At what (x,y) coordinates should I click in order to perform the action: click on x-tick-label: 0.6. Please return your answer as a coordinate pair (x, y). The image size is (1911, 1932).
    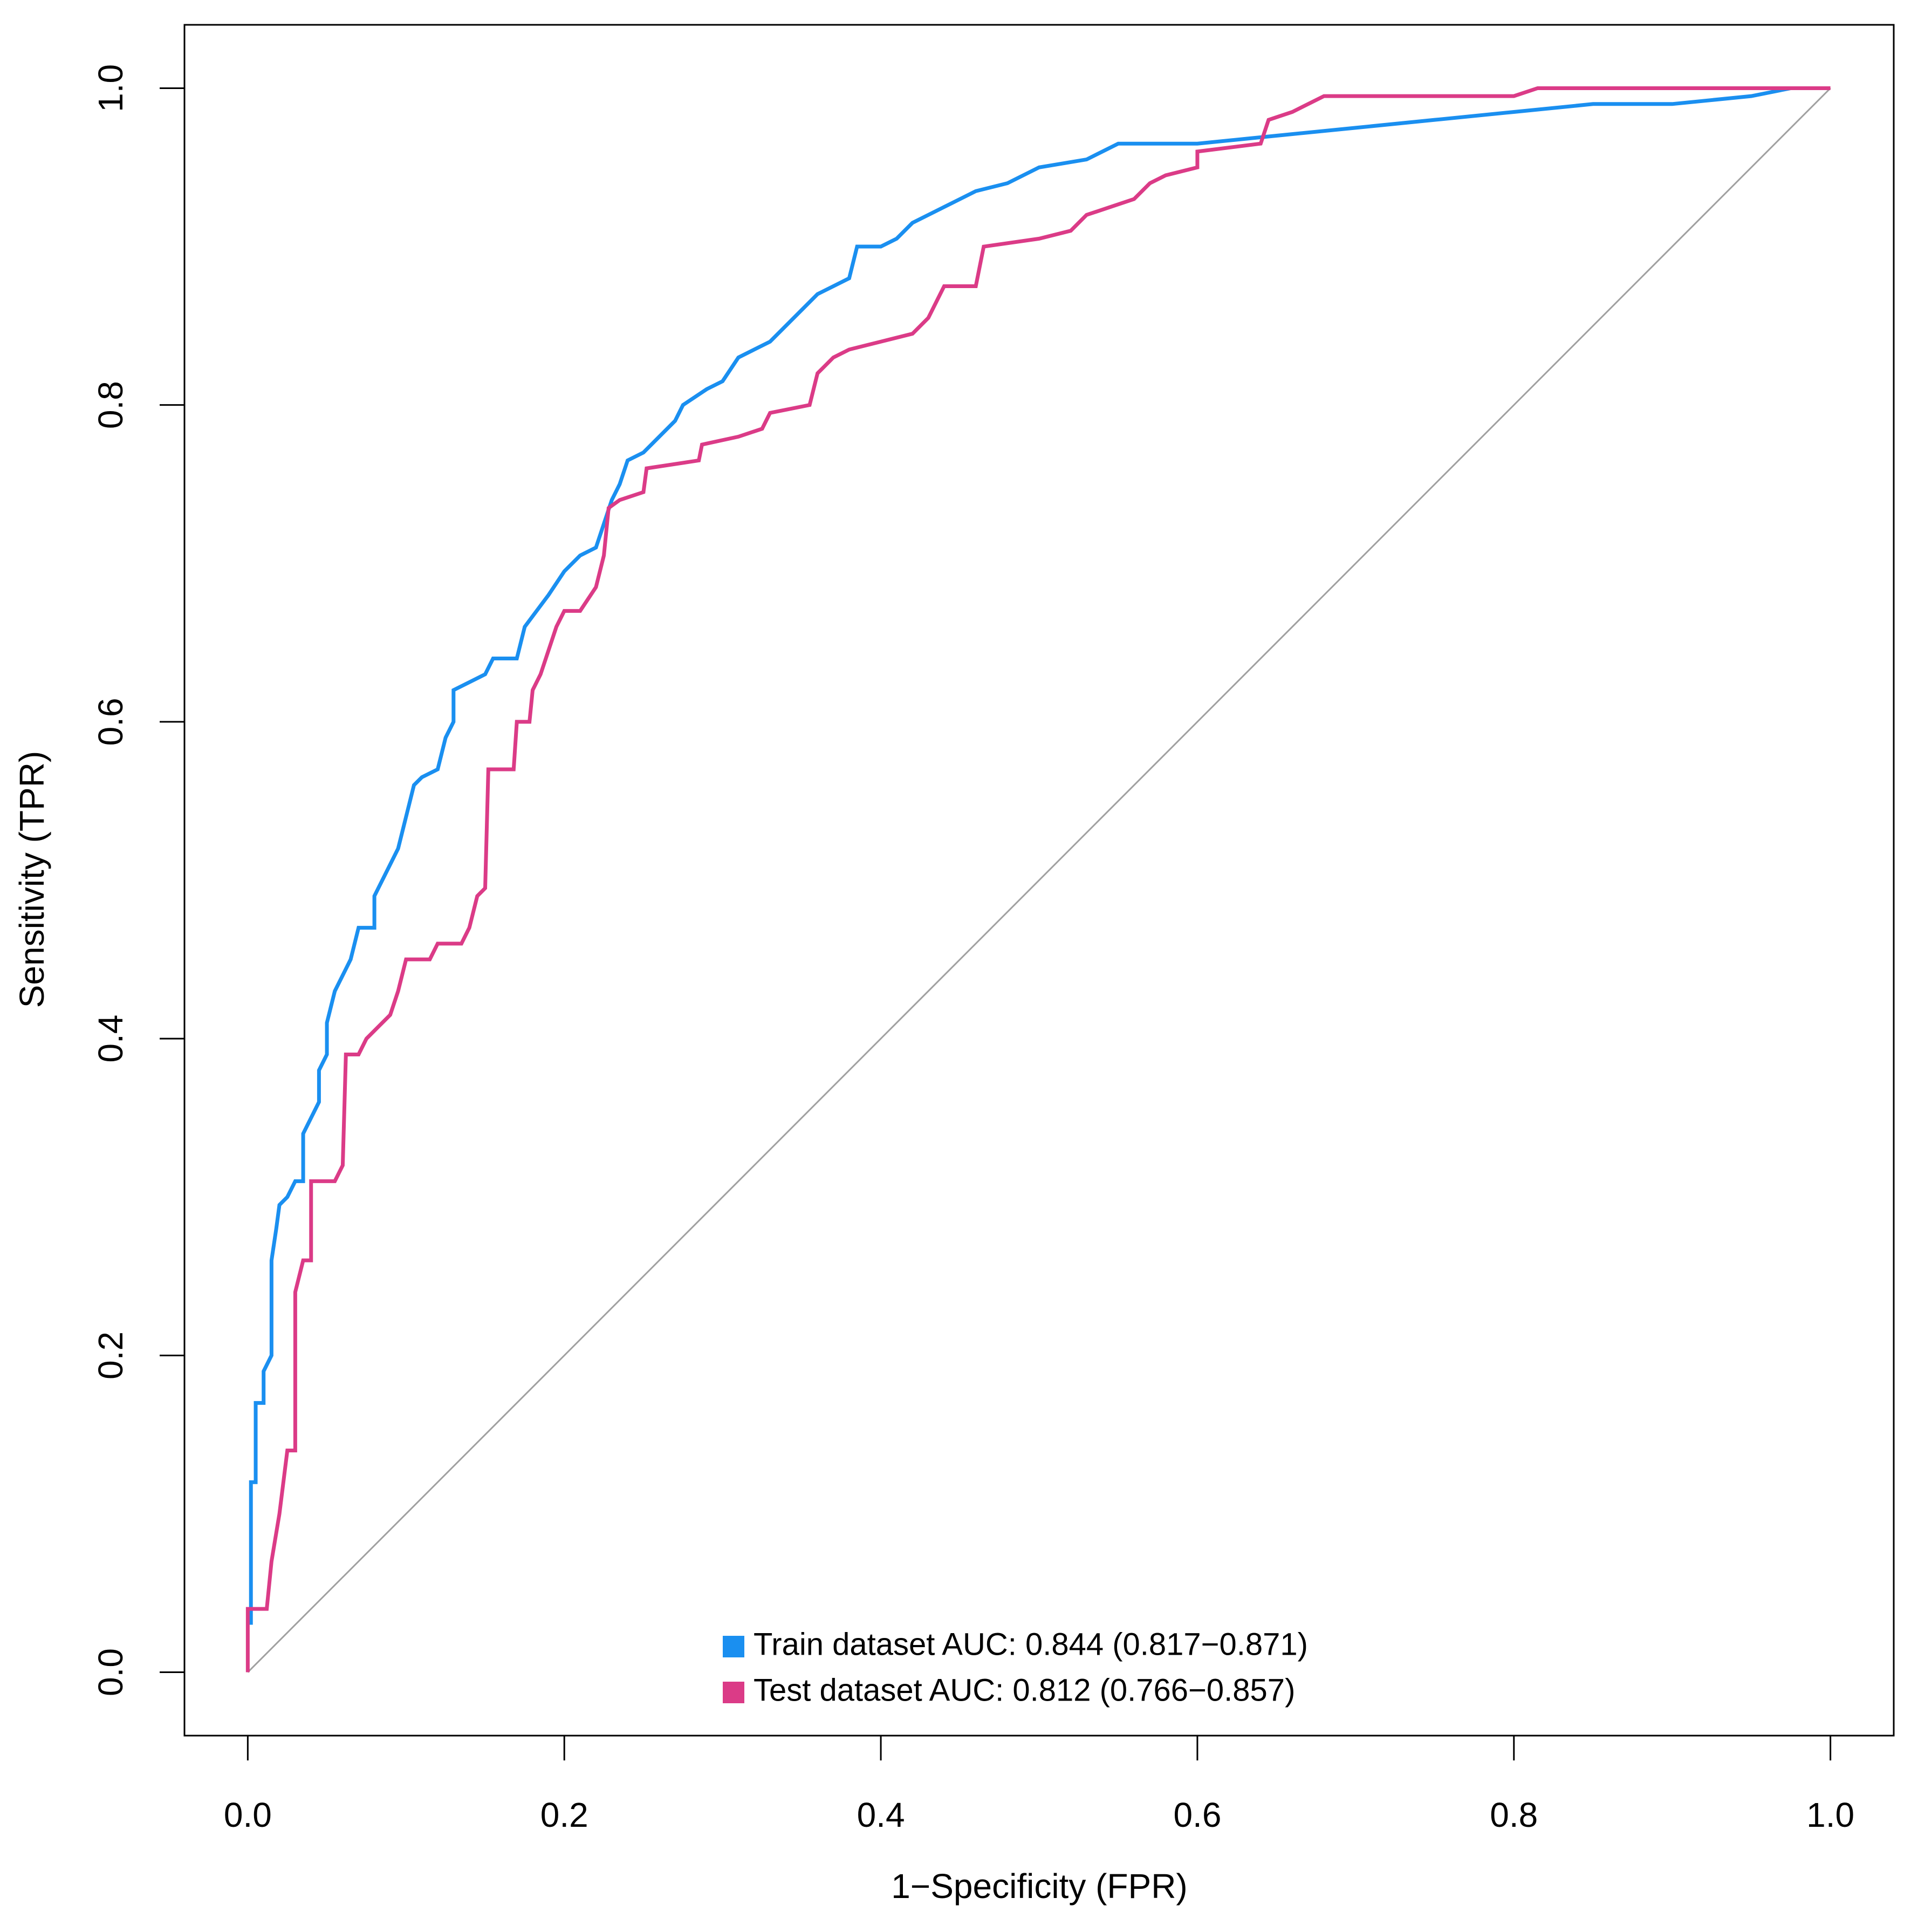
    Looking at the image, I should click on (1197, 1815).